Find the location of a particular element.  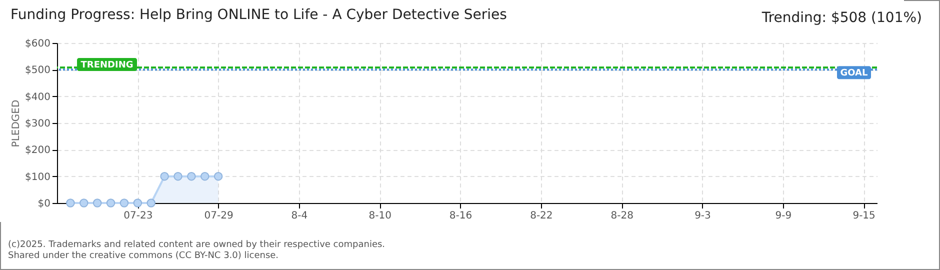

y-axis-title: PLEDGED is located at coordinates (16, 124).